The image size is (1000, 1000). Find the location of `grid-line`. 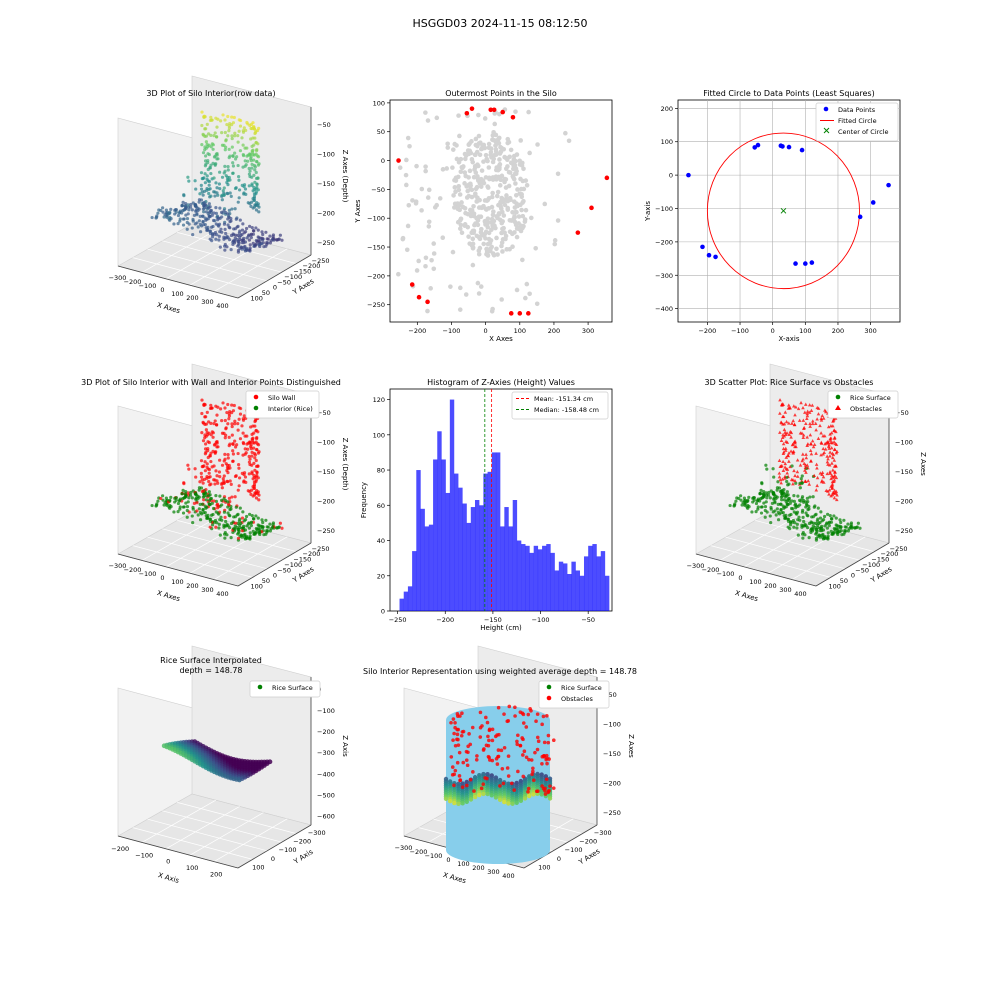

grid-line is located at coordinates (192, 561).